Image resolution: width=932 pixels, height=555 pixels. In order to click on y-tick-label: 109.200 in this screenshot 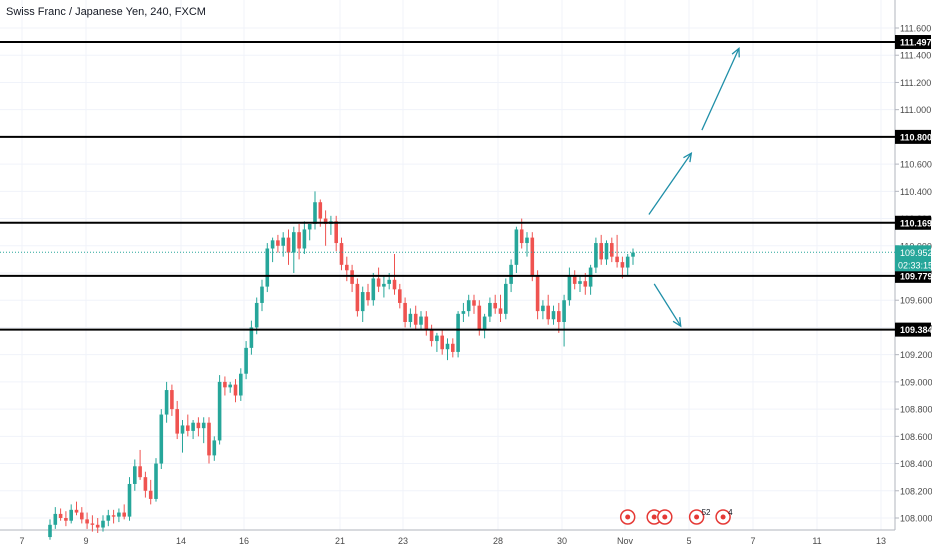, I will do `click(916, 355)`.